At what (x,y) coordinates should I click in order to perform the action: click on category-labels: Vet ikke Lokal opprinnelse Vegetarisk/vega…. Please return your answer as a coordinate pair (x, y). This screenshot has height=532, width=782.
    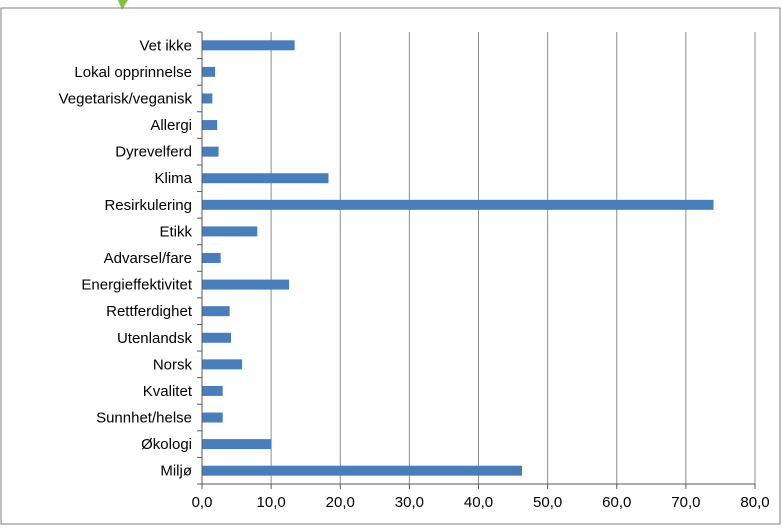
    Looking at the image, I should click on (126, 258).